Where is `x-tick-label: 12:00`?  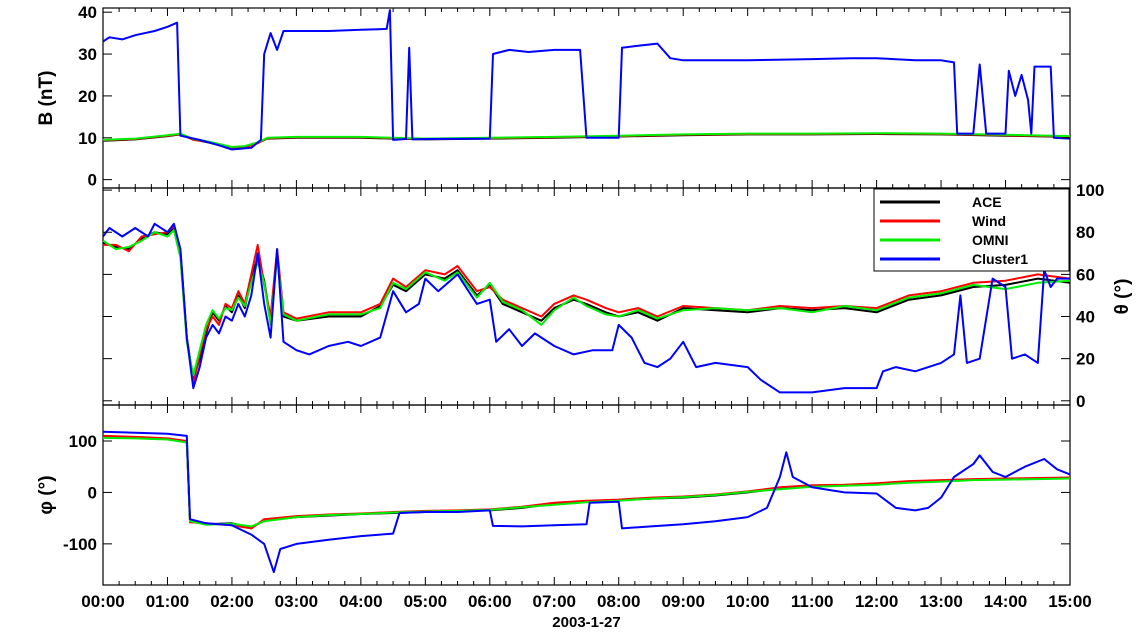 x-tick-label: 12:00 is located at coordinates (876, 601).